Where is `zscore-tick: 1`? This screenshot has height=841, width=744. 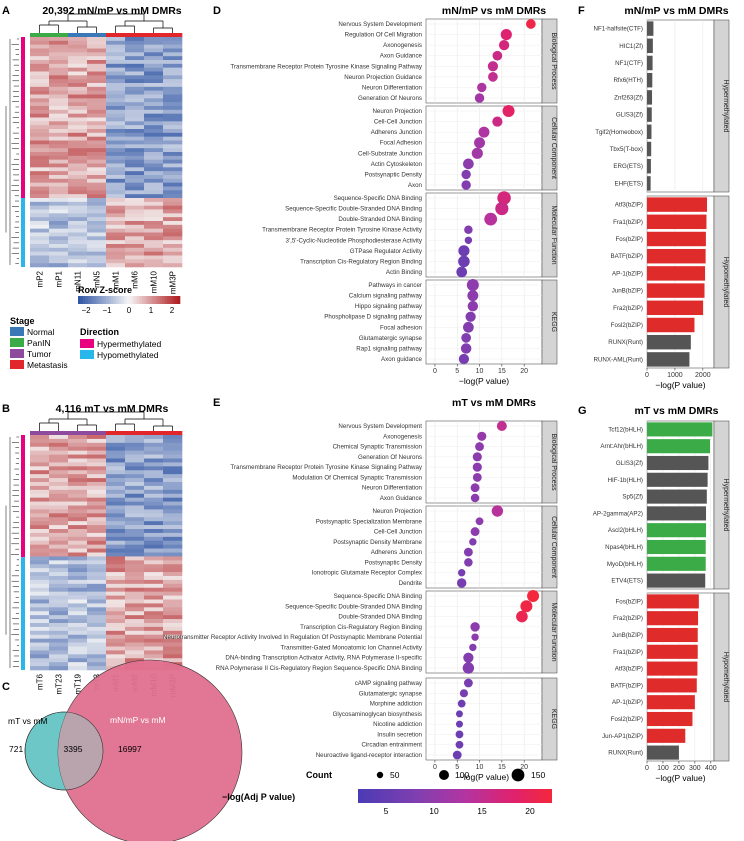 zscore-tick: 1 is located at coordinates (151, 310).